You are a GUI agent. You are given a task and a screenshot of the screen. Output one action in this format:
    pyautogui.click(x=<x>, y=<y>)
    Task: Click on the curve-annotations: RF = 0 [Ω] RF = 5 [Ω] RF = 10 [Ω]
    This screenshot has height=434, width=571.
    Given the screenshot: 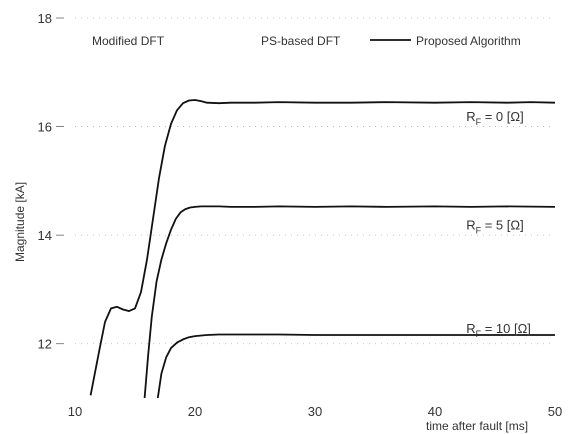 What is the action you would take?
    pyautogui.click(x=498, y=224)
    